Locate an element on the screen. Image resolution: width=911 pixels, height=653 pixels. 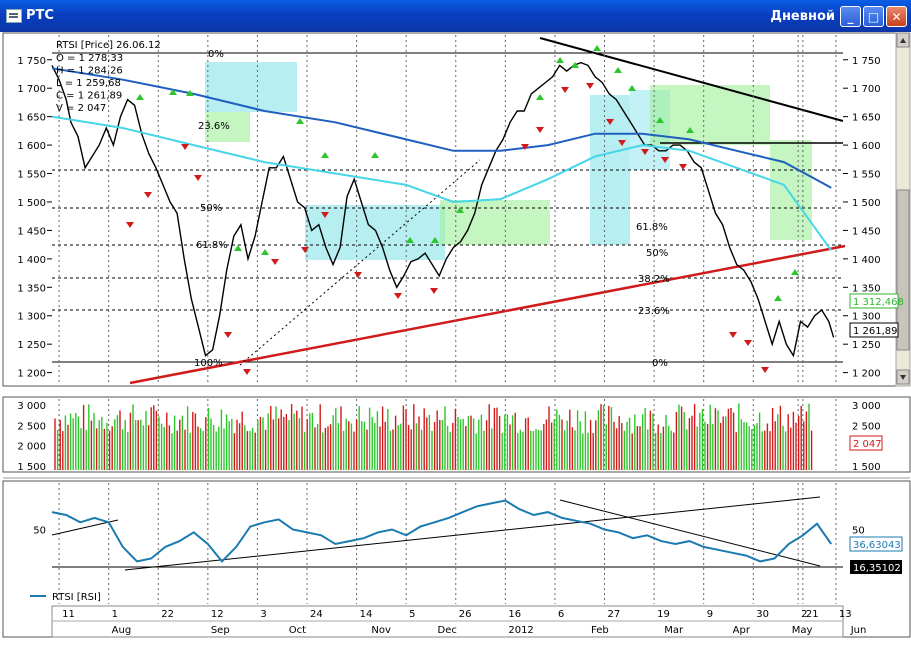
close-value-label: 1 261,89 is located at coordinates (875, 331).